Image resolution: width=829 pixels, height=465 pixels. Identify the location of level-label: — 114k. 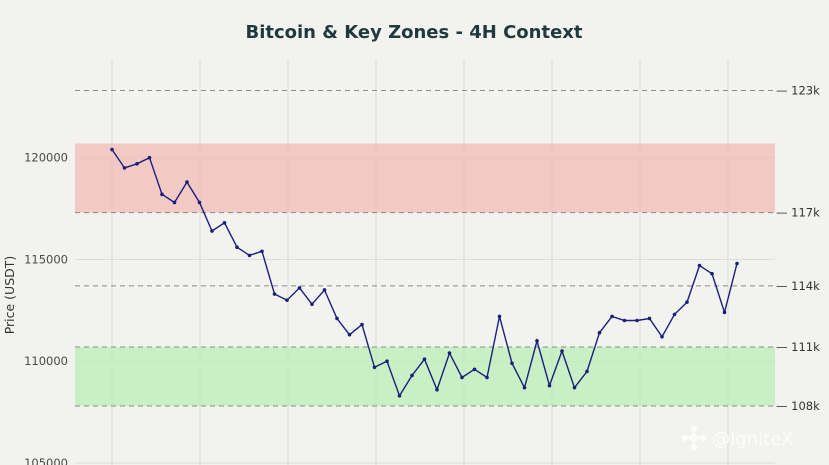
(798, 286).